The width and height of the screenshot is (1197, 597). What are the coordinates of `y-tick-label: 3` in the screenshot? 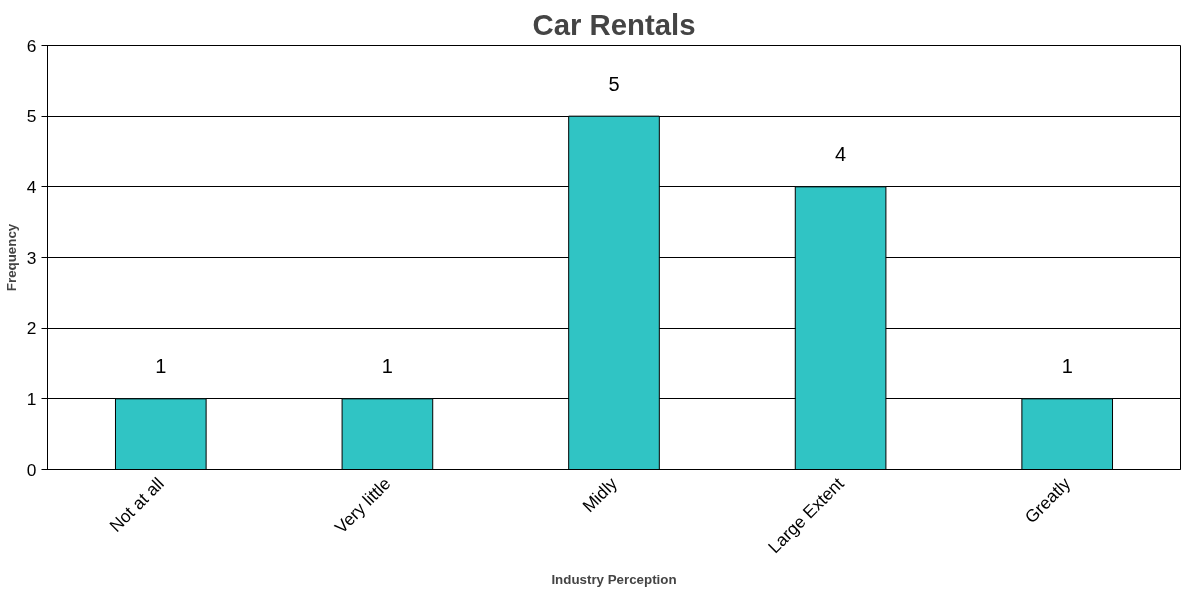 It's located at (31, 257).